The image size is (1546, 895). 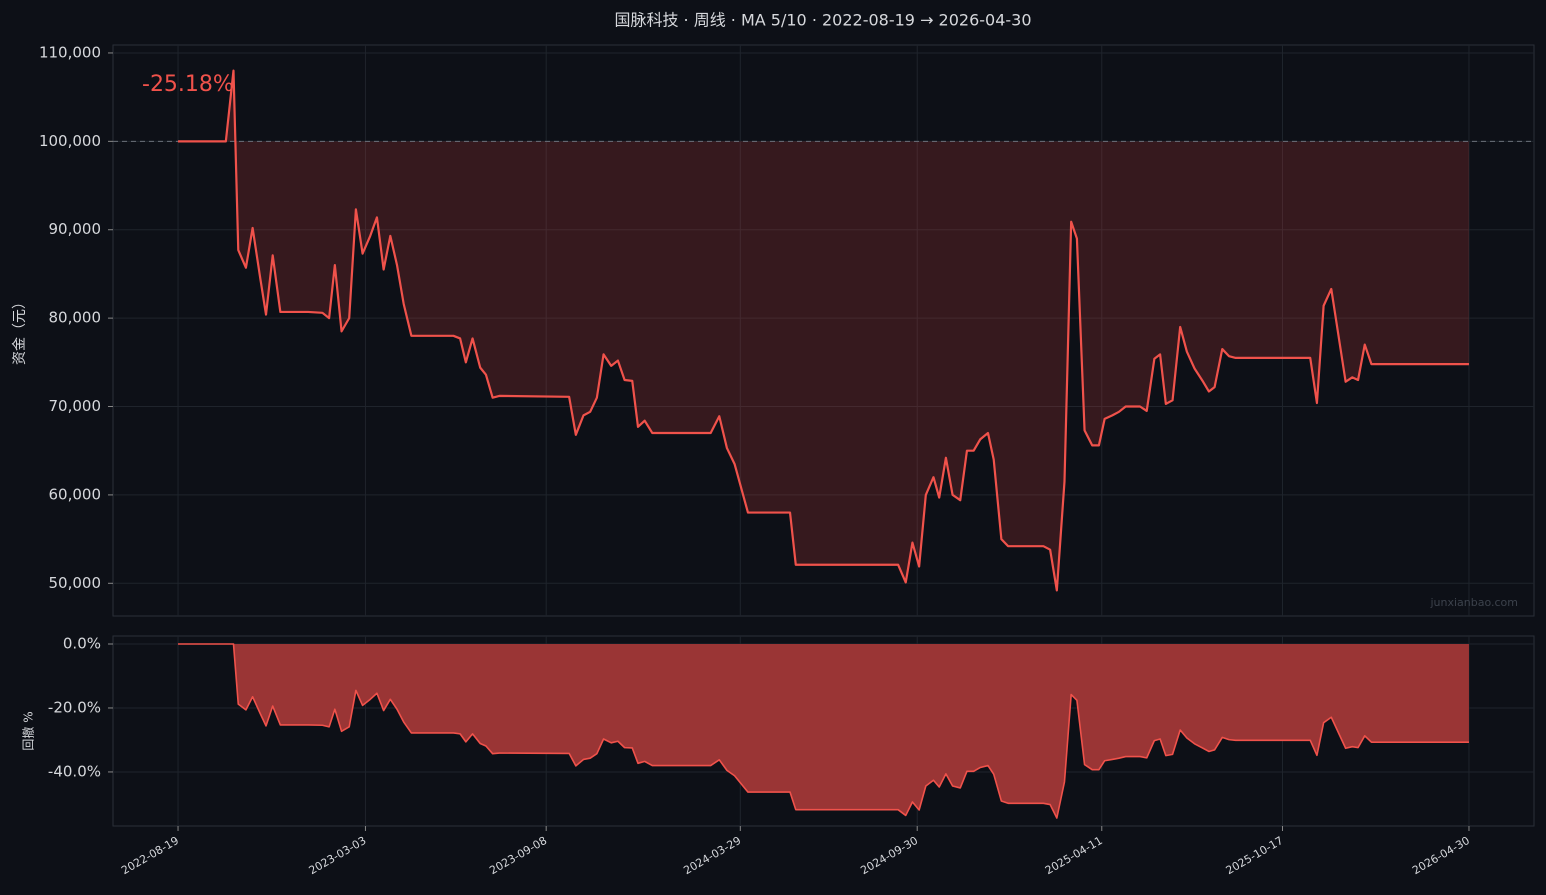 What do you see at coordinates (75, 583) in the screenshot?
I see `y-tick-label: 50,000` at bounding box center [75, 583].